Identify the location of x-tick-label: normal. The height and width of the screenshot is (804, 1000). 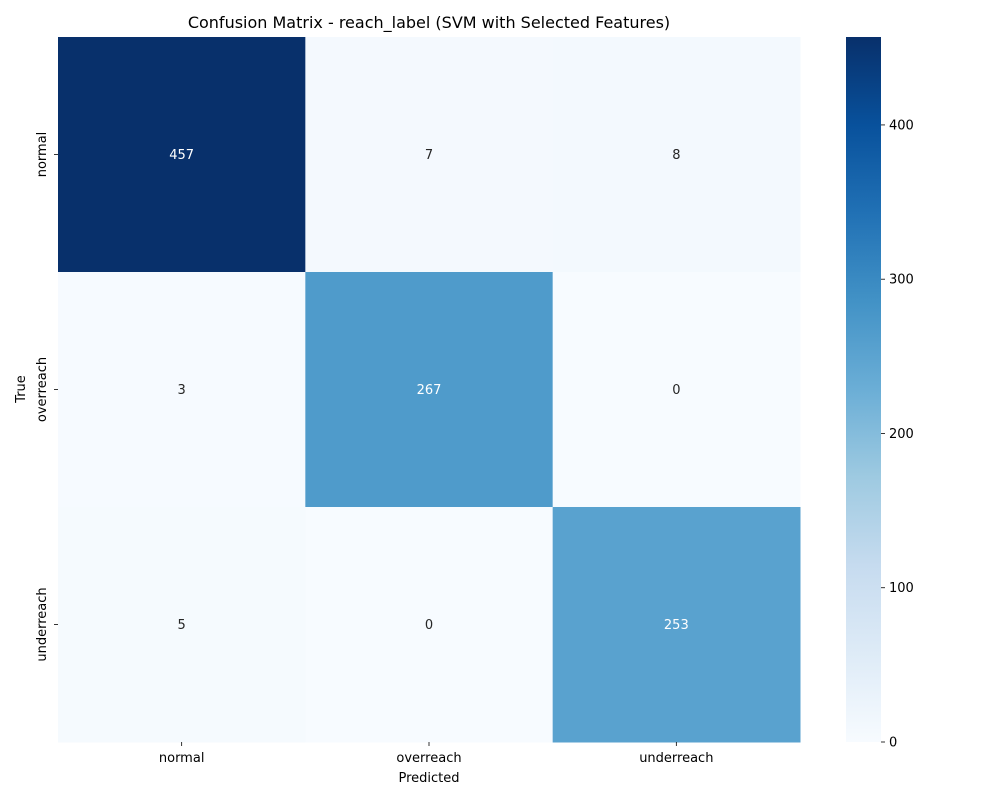
(182, 758).